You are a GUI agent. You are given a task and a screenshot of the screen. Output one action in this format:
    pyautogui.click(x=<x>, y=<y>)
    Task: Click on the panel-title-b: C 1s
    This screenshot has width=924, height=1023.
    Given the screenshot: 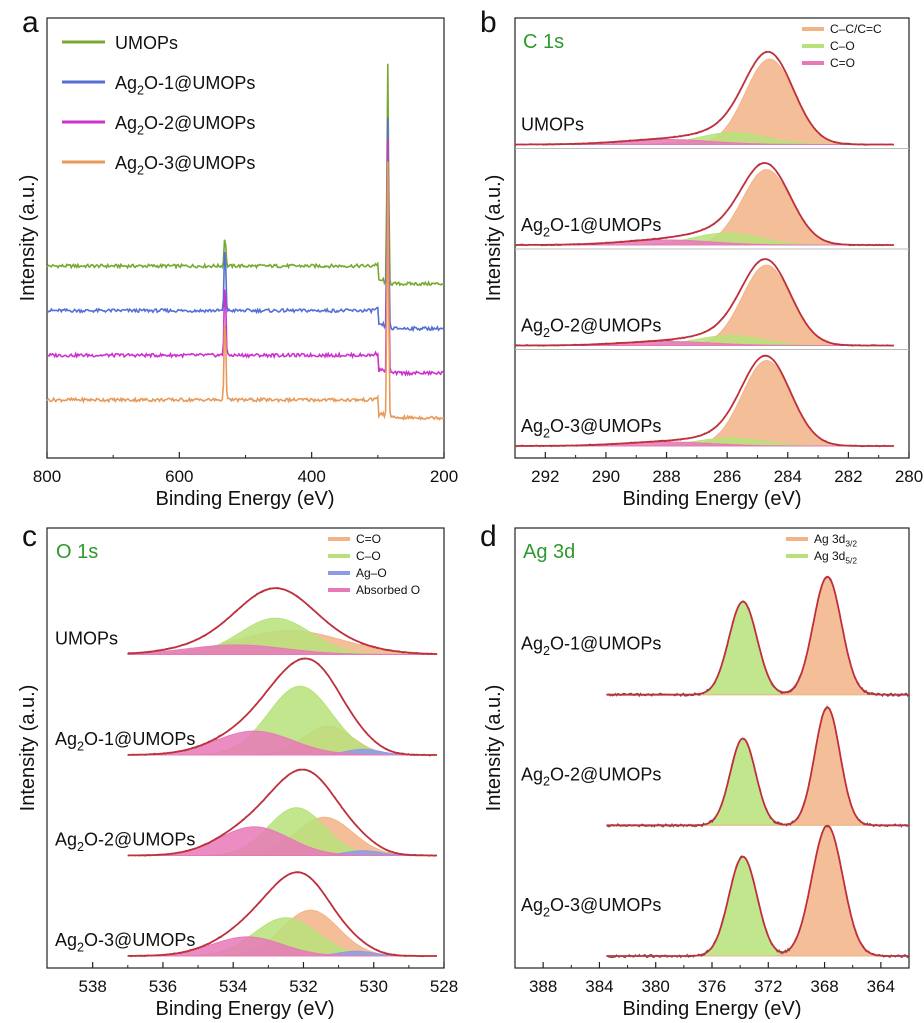 What is the action you would take?
    pyautogui.click(x=543, y=42)
    